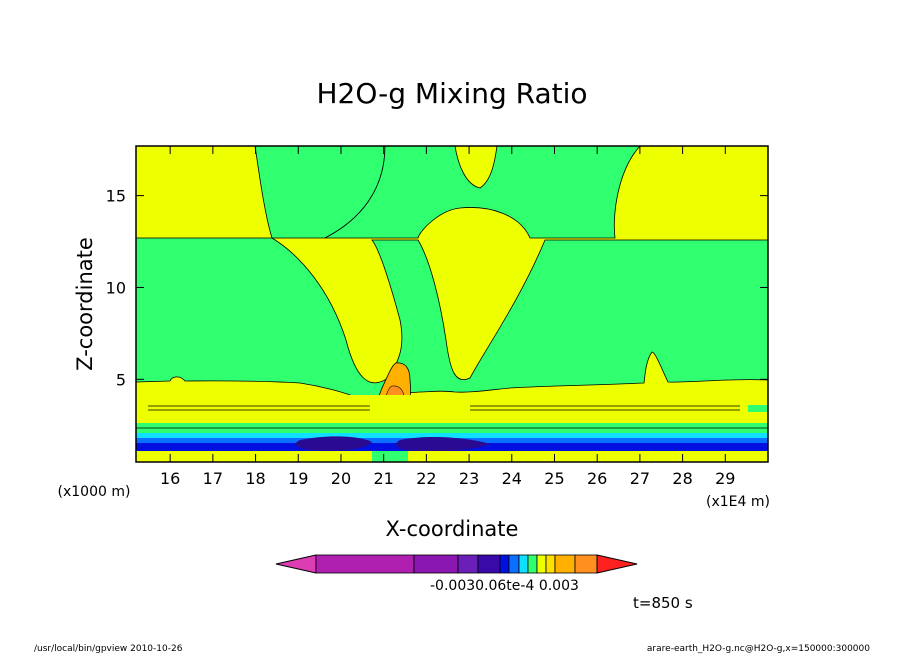  What do you see at coordinates (296, 564) in the screenshot?
I see `colorbar-arrow-low` at bounding box center [296, 564].